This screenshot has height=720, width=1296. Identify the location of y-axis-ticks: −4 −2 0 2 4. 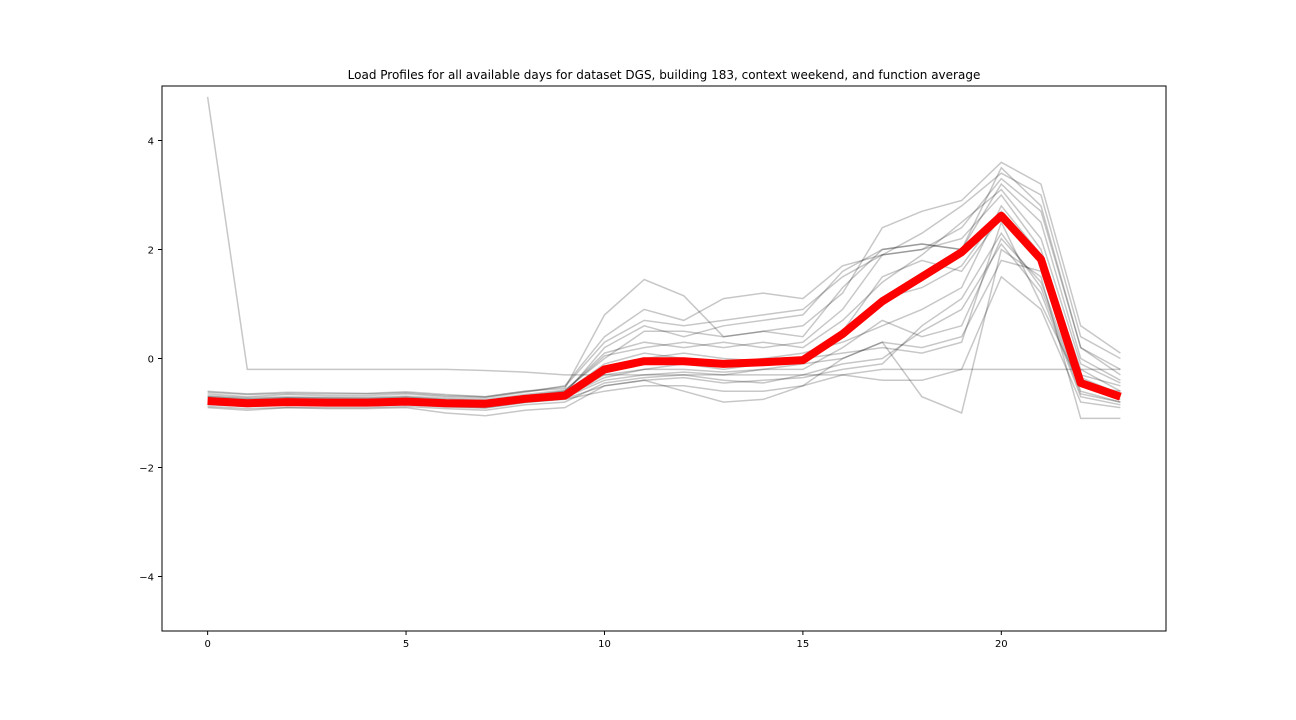
(150, 360).